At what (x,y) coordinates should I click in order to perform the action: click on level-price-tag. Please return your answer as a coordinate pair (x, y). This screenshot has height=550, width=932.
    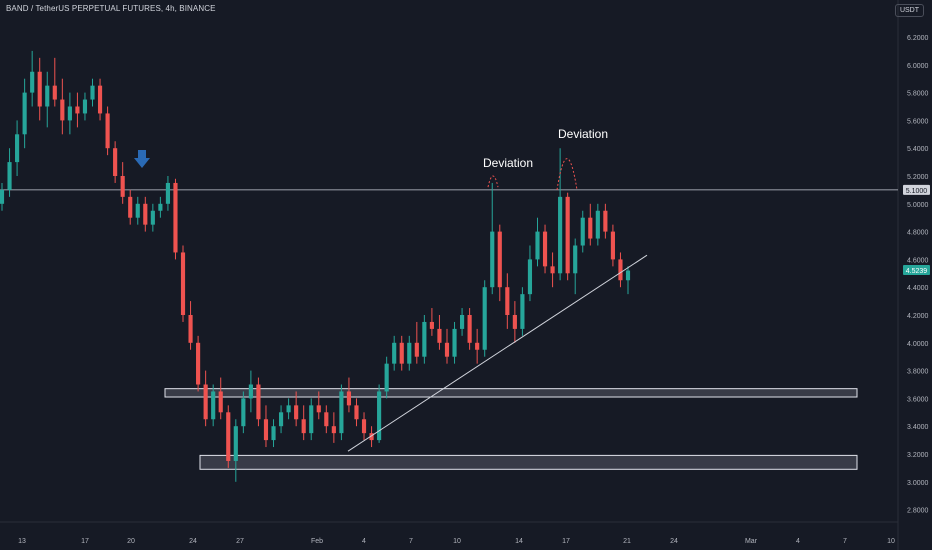
    Looking at the image, I should click on (916, 189).